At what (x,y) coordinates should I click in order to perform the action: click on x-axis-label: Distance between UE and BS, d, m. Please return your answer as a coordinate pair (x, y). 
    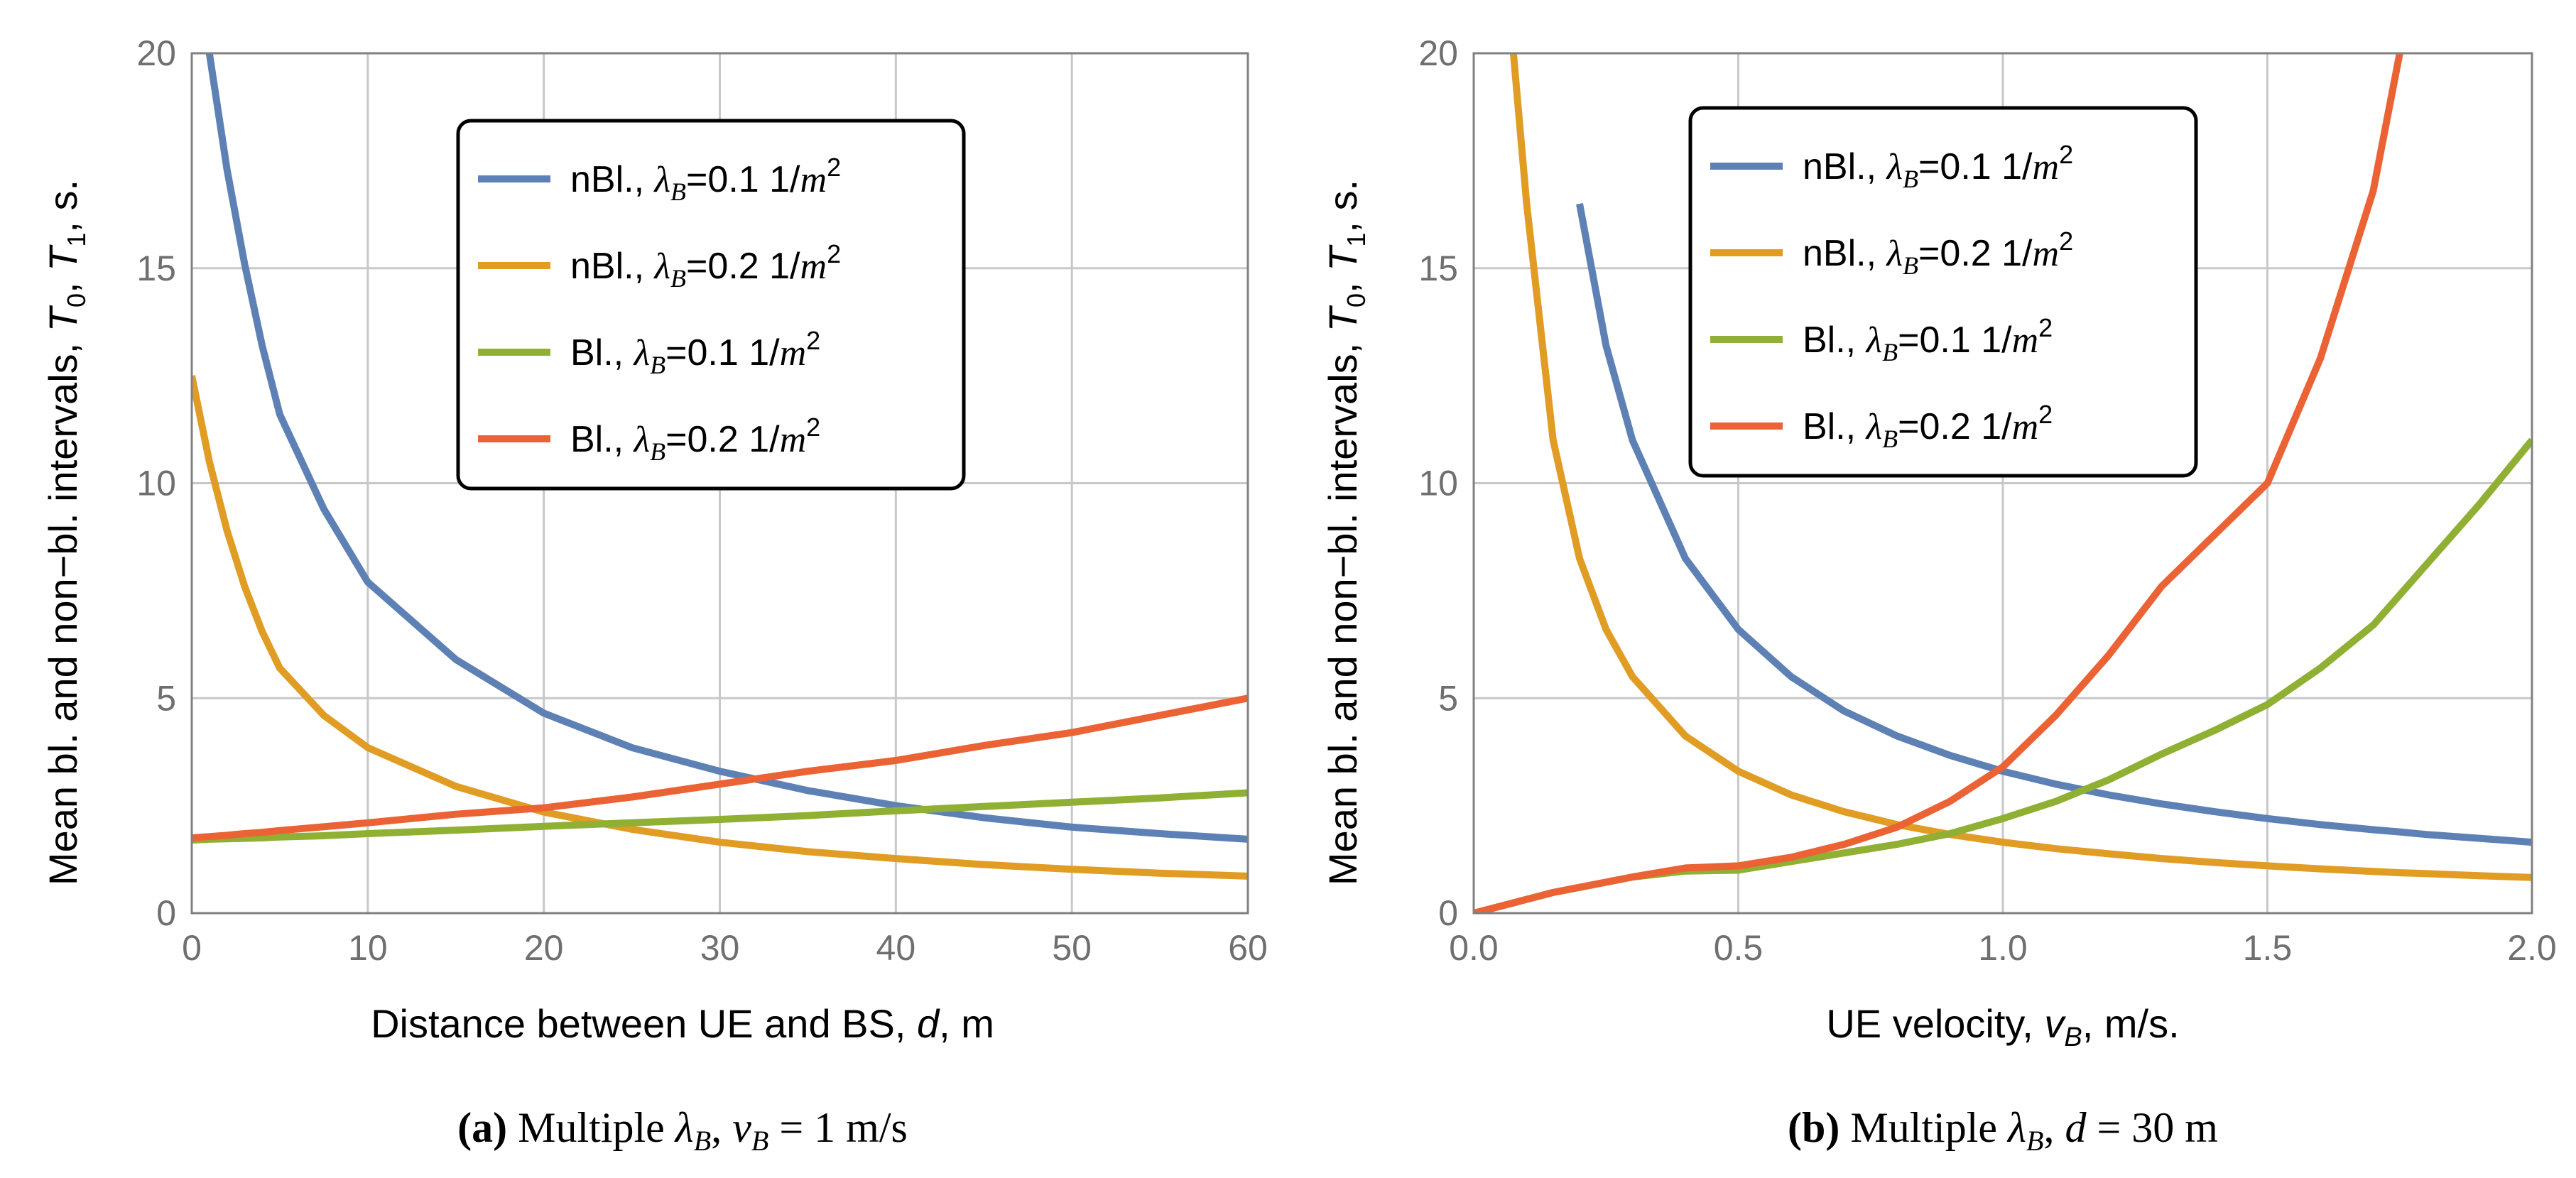
    Looking at the image, I should click on (682, 1023).